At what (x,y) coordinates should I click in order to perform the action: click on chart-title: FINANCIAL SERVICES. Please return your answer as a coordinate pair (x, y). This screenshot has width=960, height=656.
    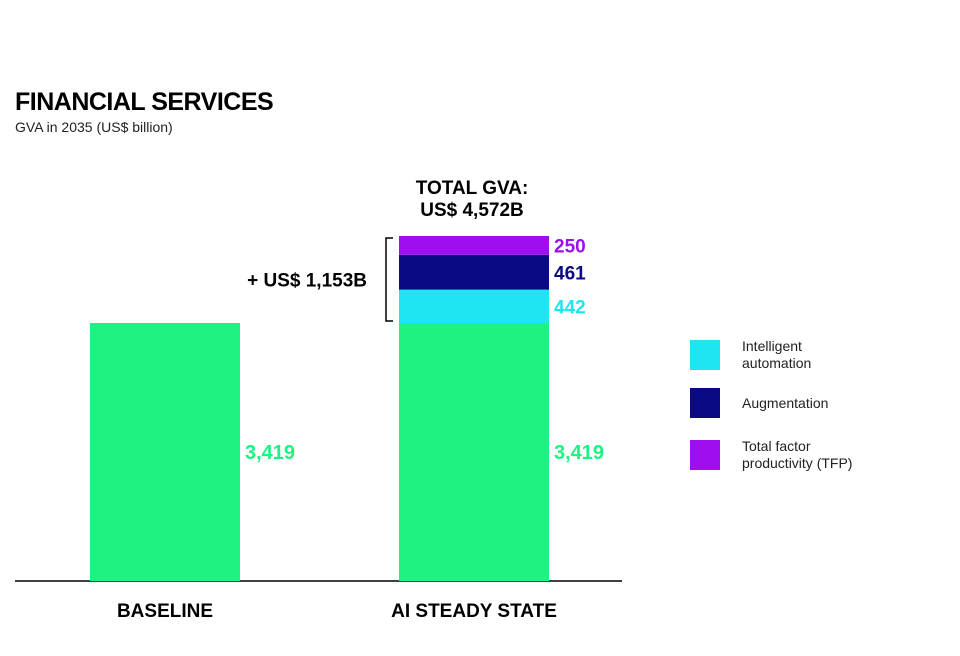
    Looking at the image, I should click on (144, 102).